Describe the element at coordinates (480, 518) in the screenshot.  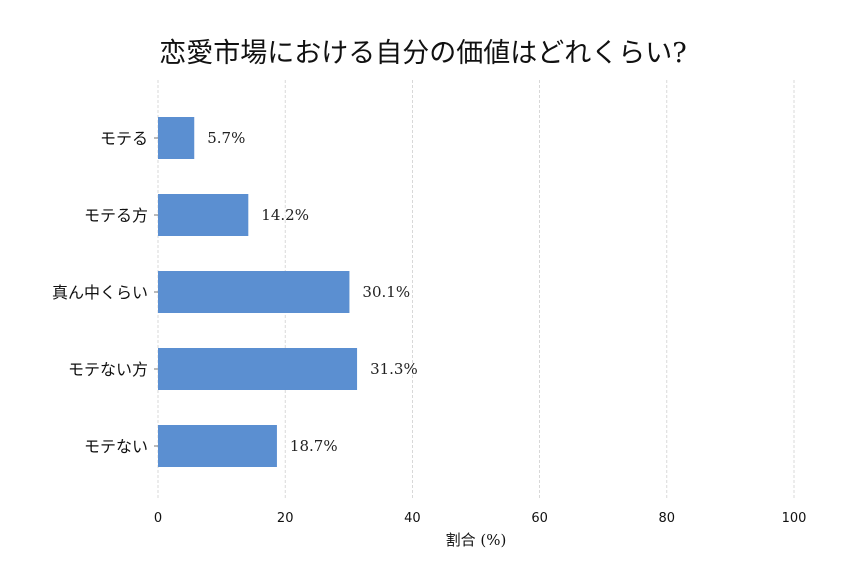
I see `x-axis-ticks: 0 20 40 60 80 100` at that location.